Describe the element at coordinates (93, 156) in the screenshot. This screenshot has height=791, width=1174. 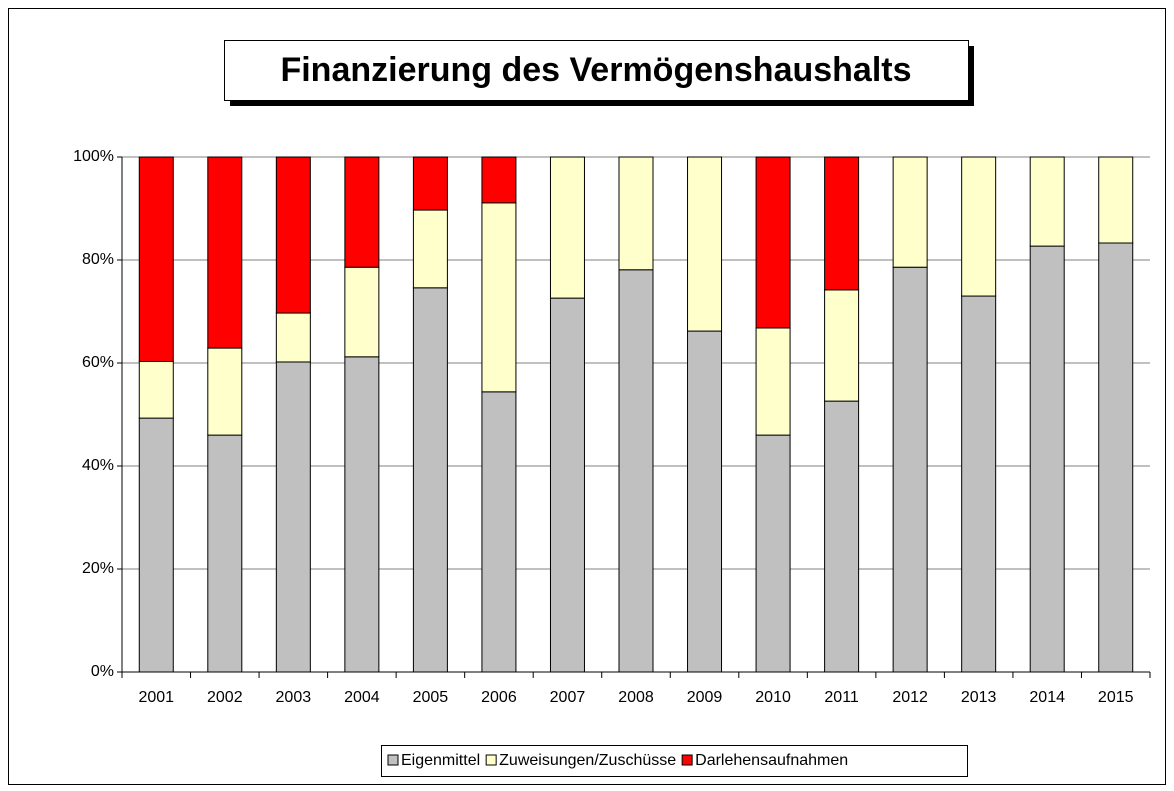
I see `y-tick-label: 100%` at that location.